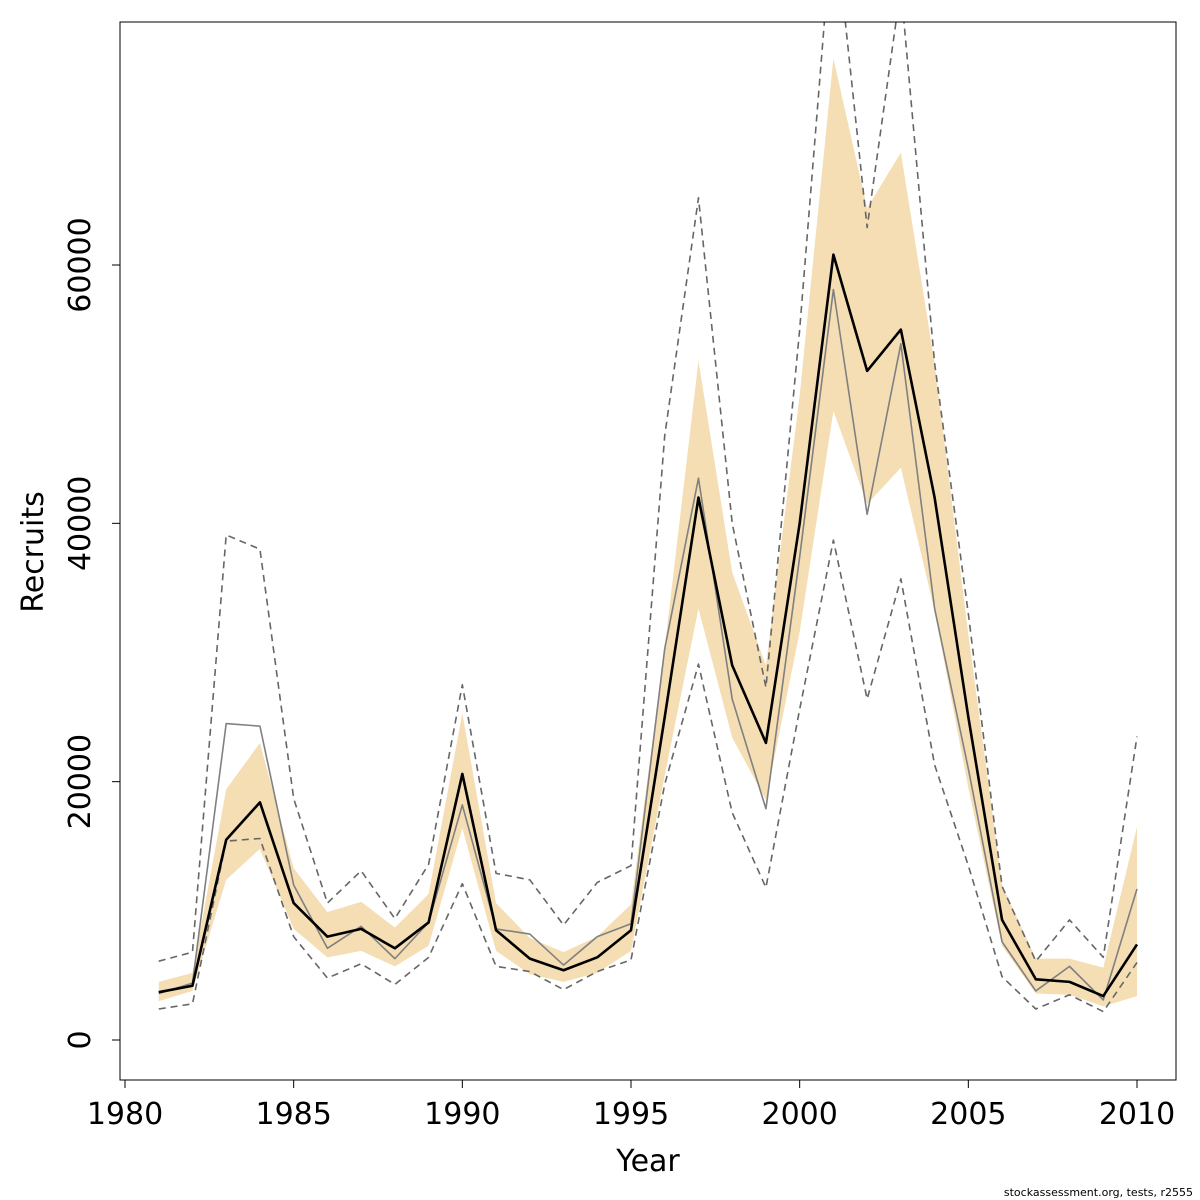 Image resolution: width=1200 pixels, height=1200 pixels. What do you see at coordinates (799, 1114) in the screenshot?
I see `x-tick-label: 2000` at bounding box center [799, 1114].